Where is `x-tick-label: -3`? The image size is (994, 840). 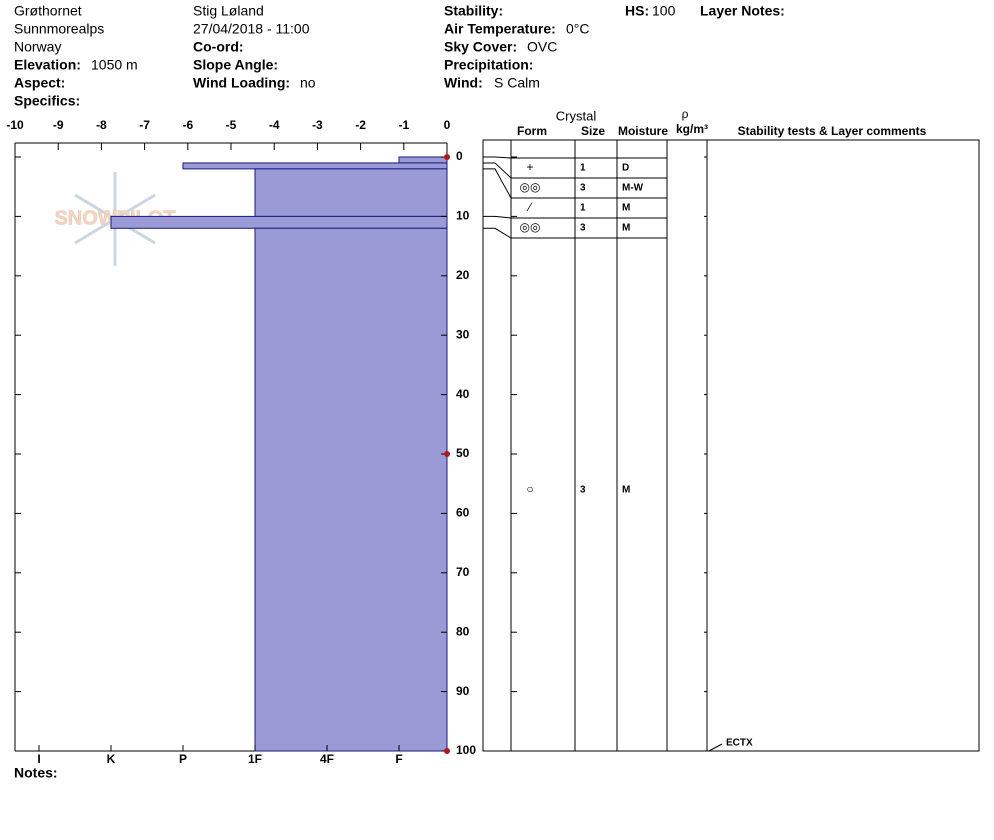 x-tick-label: -3 is located at coordinates (317, 125).